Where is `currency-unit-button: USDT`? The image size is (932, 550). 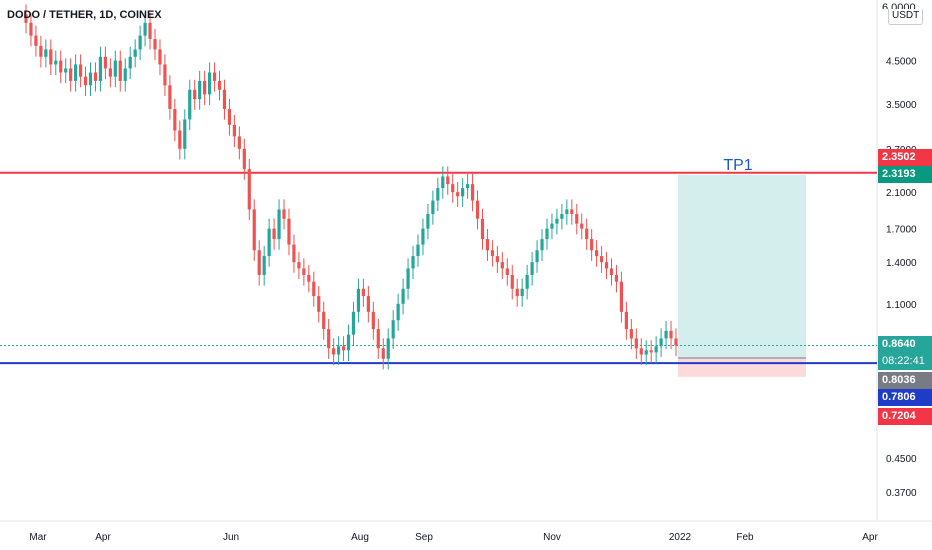
currency-unit-button: USDT is located at coordinates (906, 16).